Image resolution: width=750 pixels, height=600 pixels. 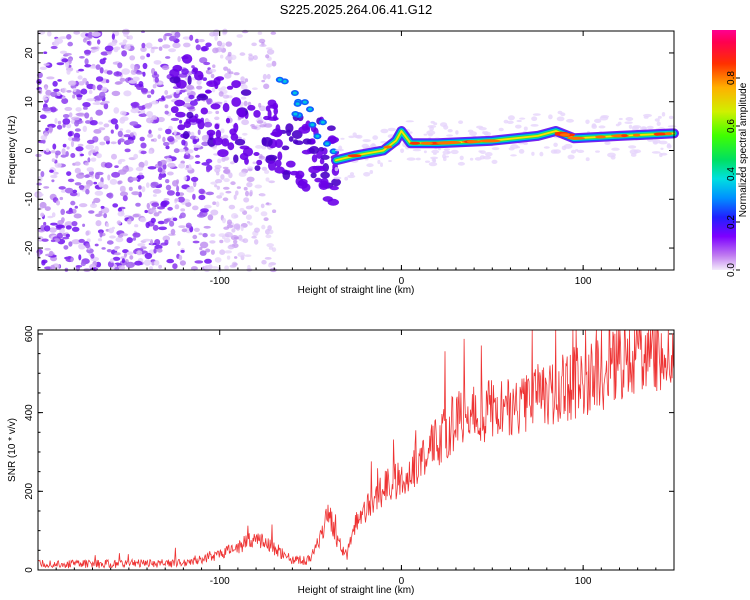 What do you see at coordinates (583, 281) in the screenshot?
I see `spectrogram-x-tick-label: 100` at bounding box center [583, 281].